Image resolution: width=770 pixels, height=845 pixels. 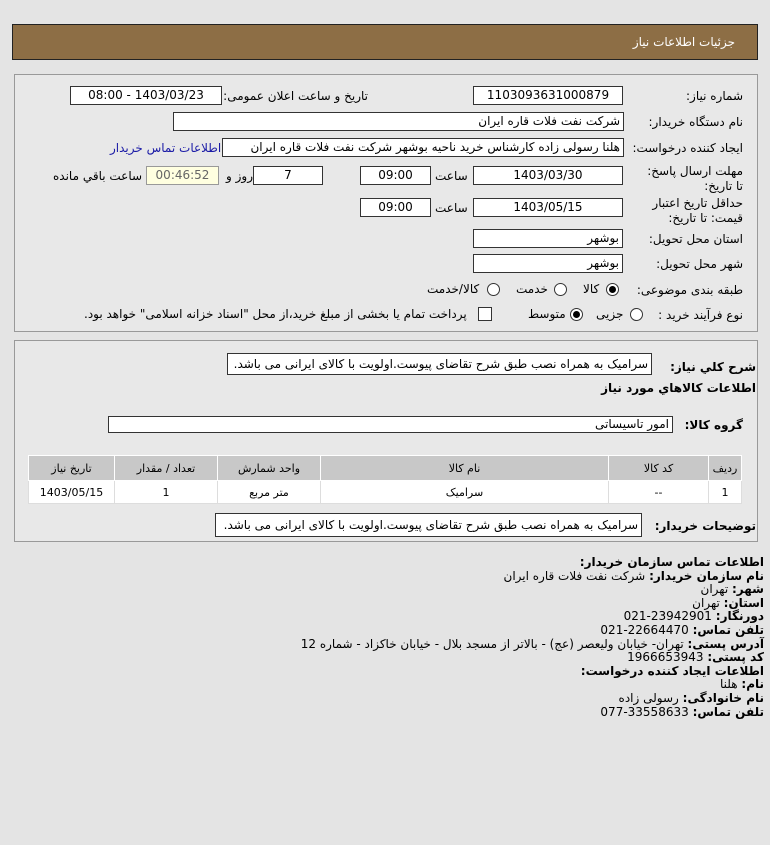 I want to click on city-value: تهران, so click(x=714, y=589).